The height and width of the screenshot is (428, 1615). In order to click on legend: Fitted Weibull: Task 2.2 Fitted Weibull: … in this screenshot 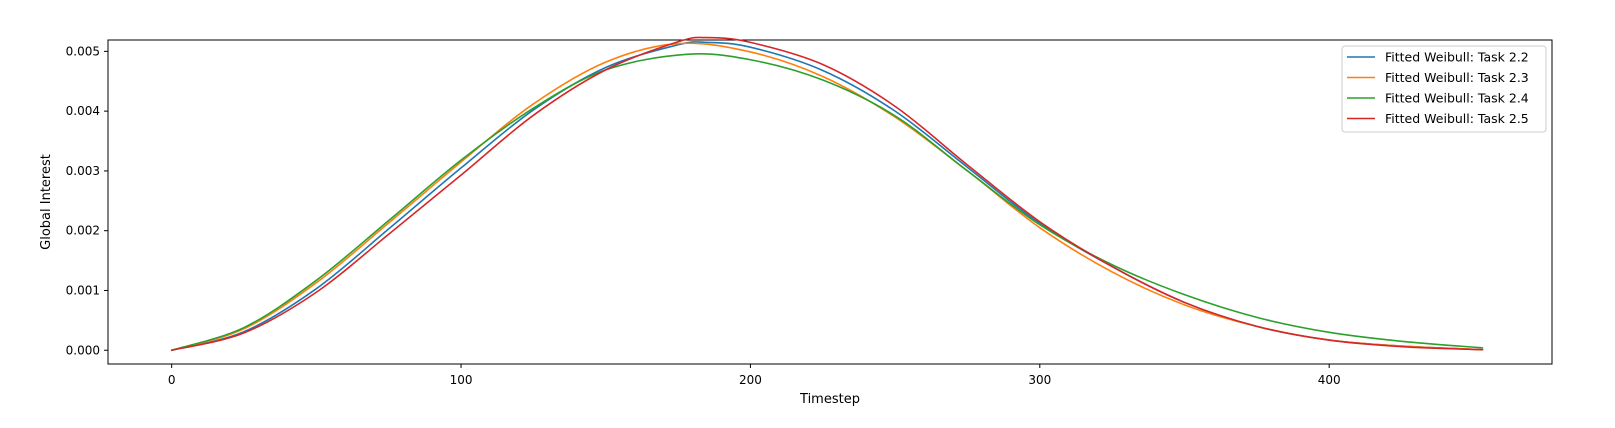, I will do `click(1444, 89)`.